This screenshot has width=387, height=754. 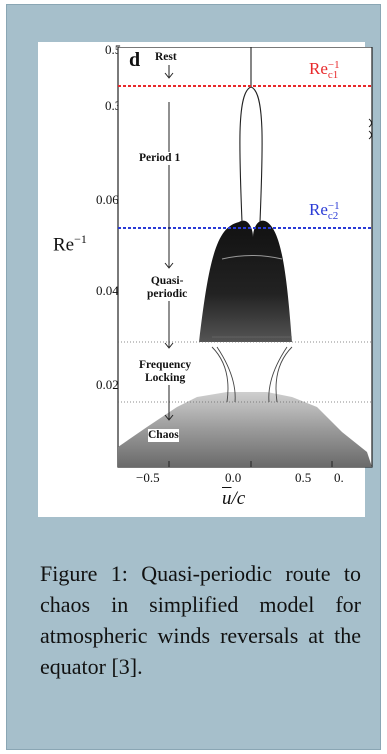 I want to click on y-tick-label: 0.06, so click(x=107, y=199).